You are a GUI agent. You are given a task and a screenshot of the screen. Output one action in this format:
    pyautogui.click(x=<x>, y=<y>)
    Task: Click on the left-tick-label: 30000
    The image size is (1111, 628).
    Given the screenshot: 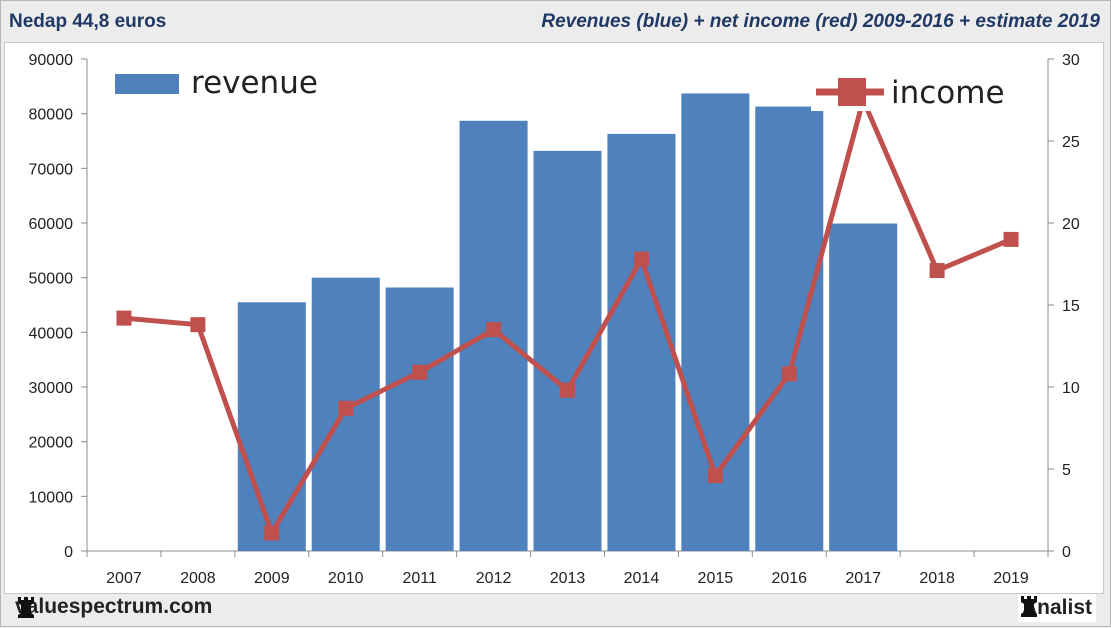 What is the action you would take?
    pyautogui.click(x=51, y=388)
    